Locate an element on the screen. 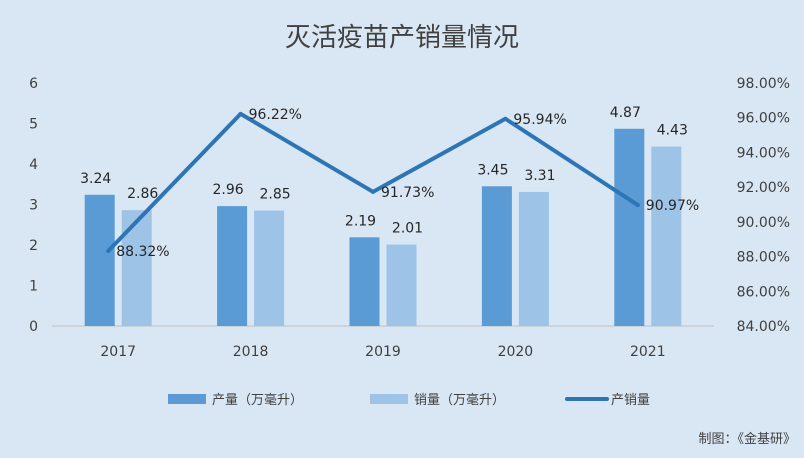  y-tick-label: 5 is located at coordinates (33, 125).